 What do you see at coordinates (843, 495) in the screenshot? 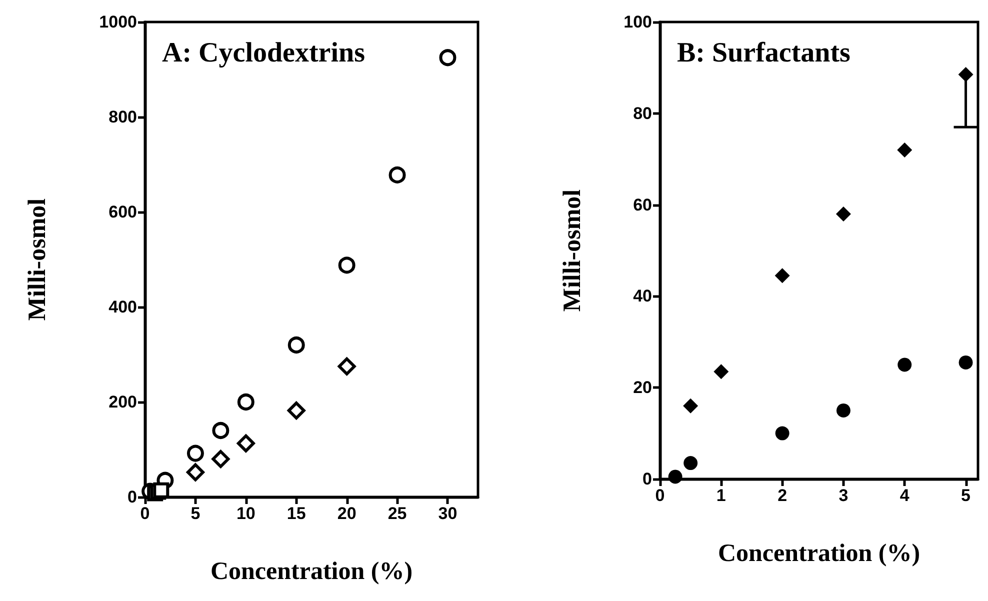
I see `x-tick-label: 3` at bounding box center [843, 495].